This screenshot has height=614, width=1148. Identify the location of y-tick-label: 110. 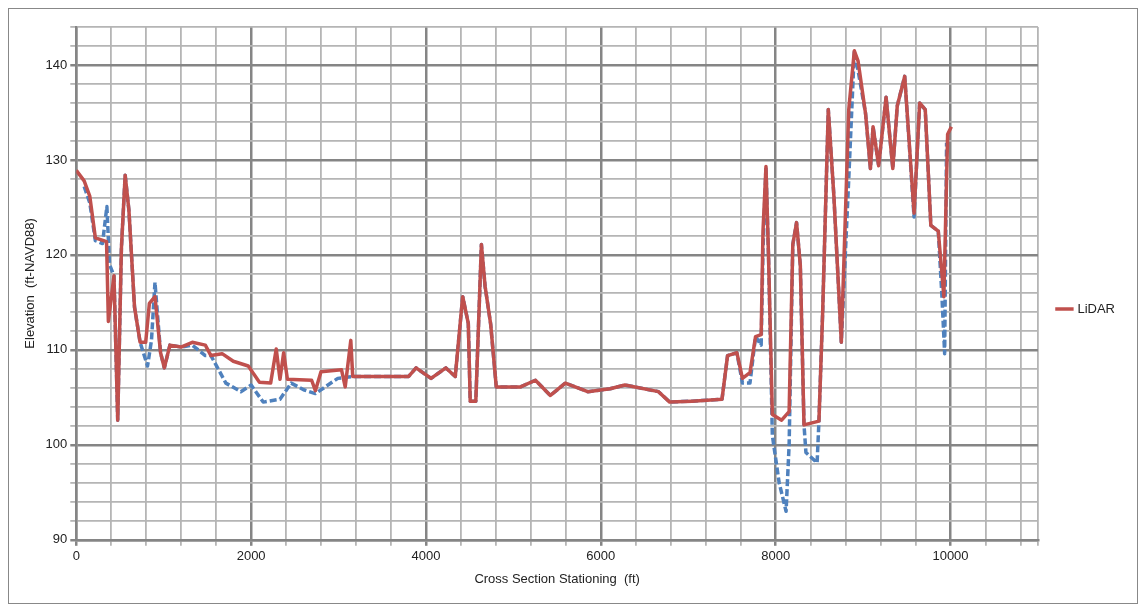
(57, 349).